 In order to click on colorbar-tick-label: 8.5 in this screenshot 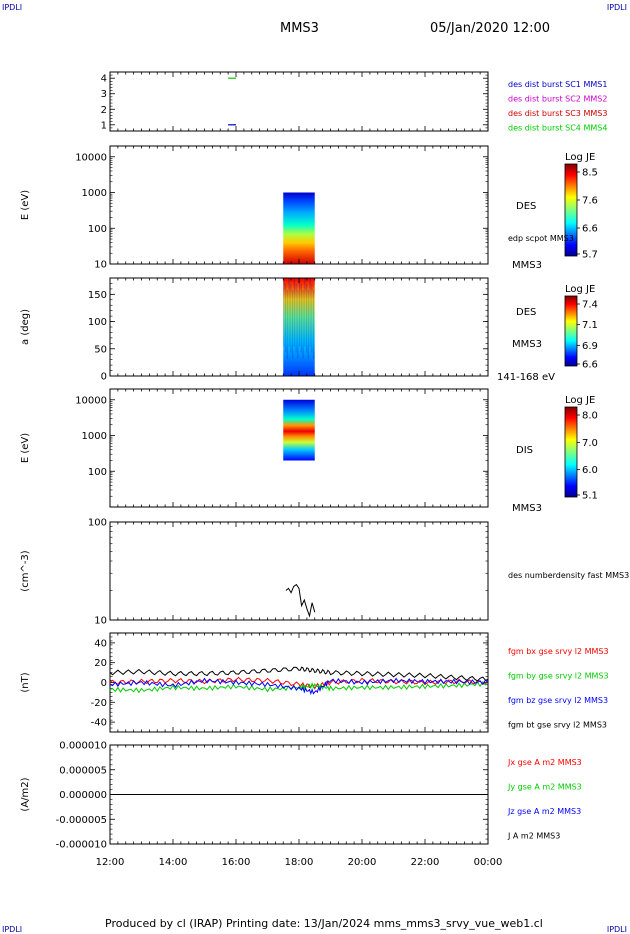, I will do `click(590, 173)`.